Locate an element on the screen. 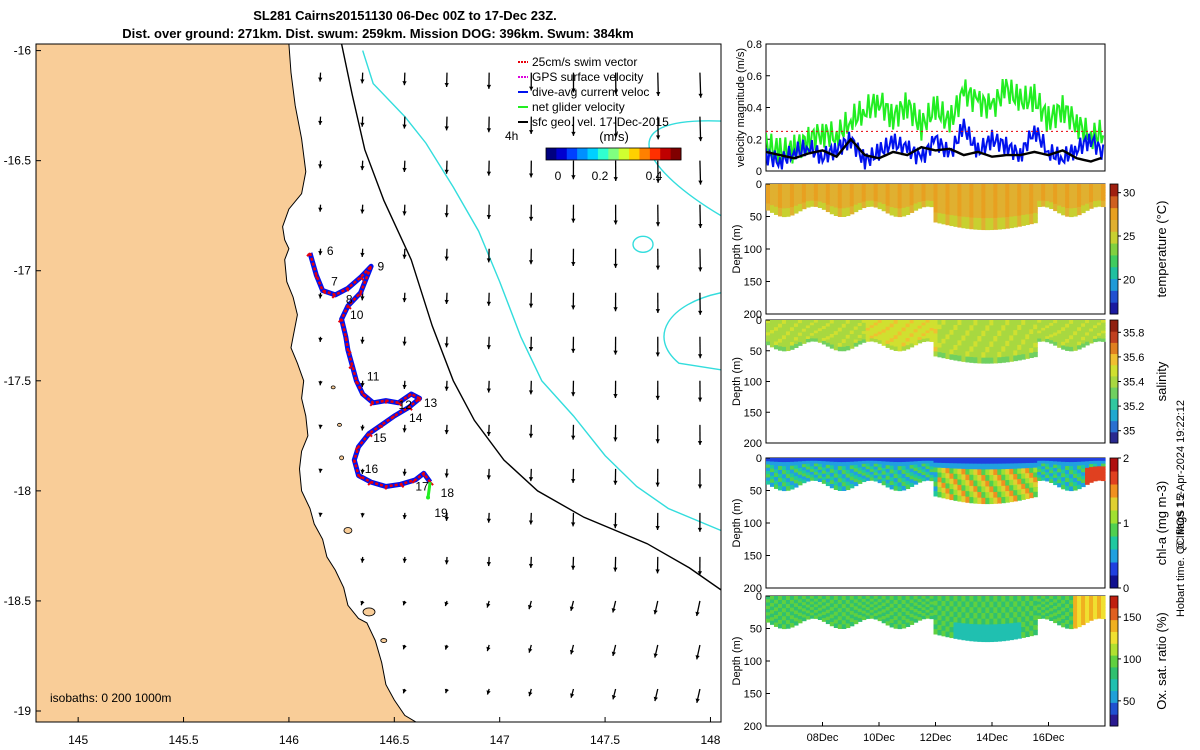 Image resolution: width=1200 pixels, height=750 pixels. section-colorbar-label: temperature (°C) is located at coordinates (1161, 249).